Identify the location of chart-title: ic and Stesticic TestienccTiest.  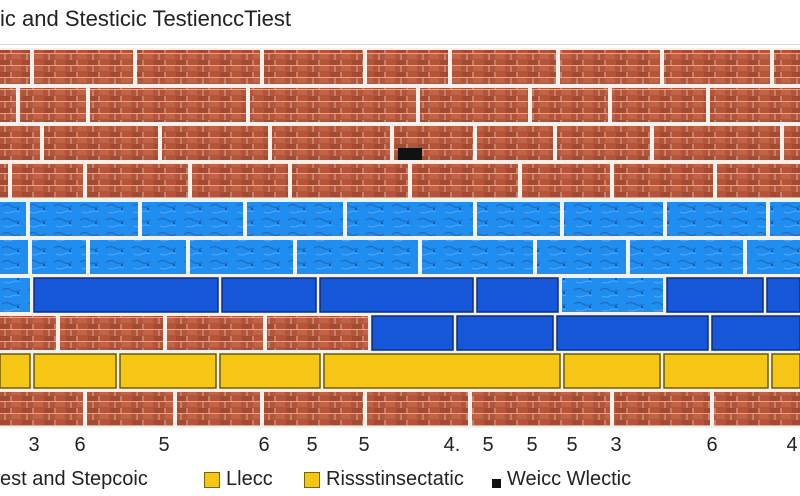
(146, 18).